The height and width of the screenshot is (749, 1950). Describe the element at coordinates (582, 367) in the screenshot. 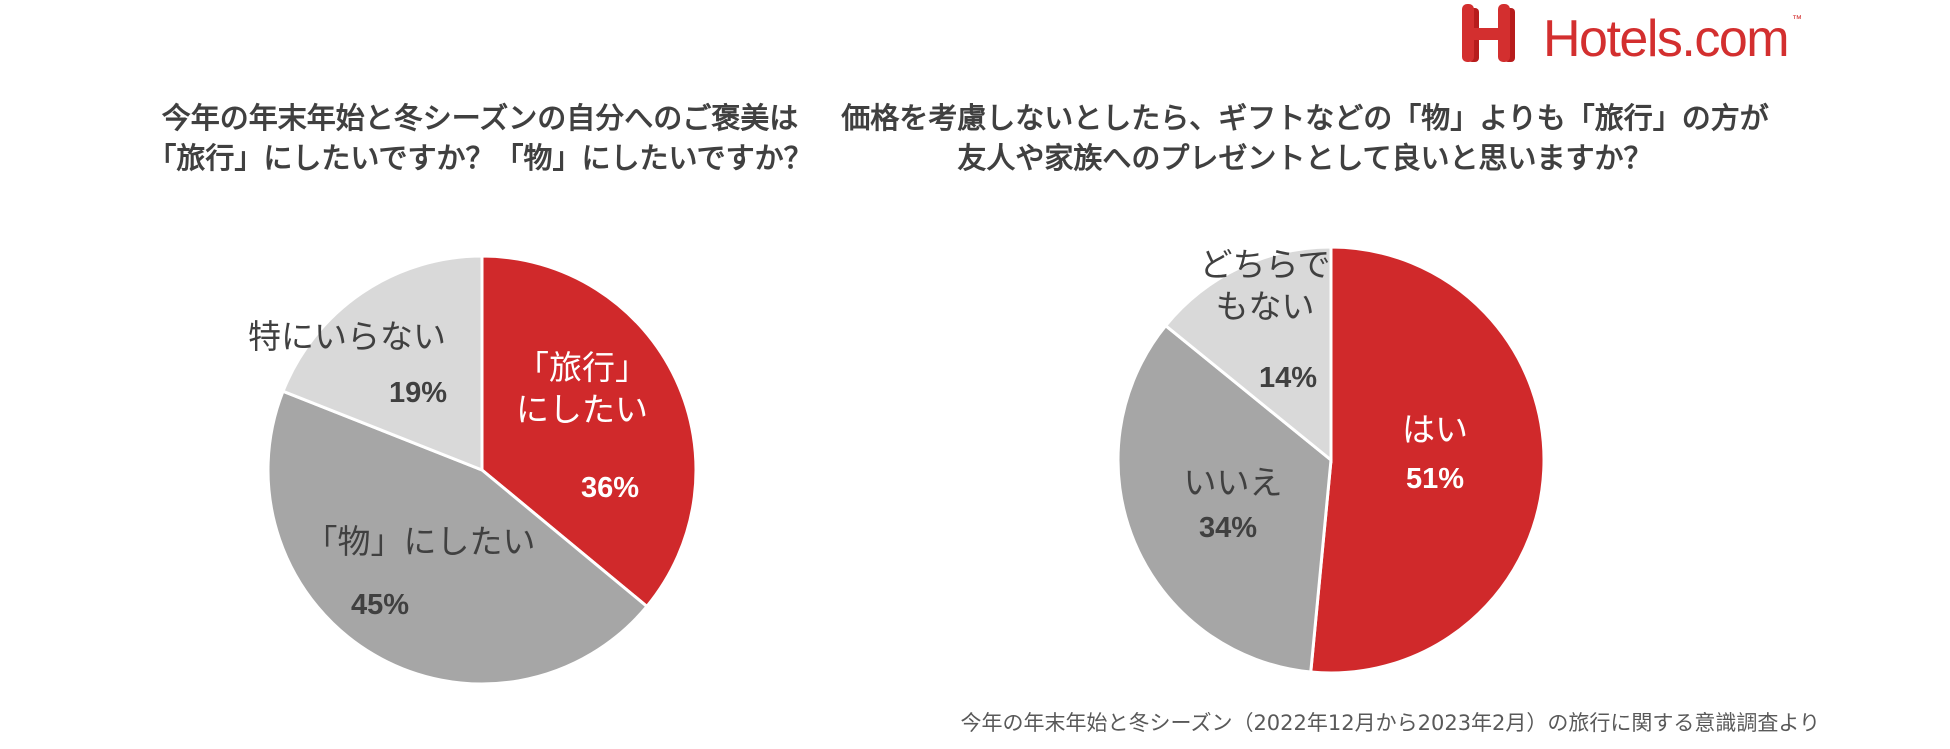

I see `slice-label-0-0-0: 「旅行」` at that location.